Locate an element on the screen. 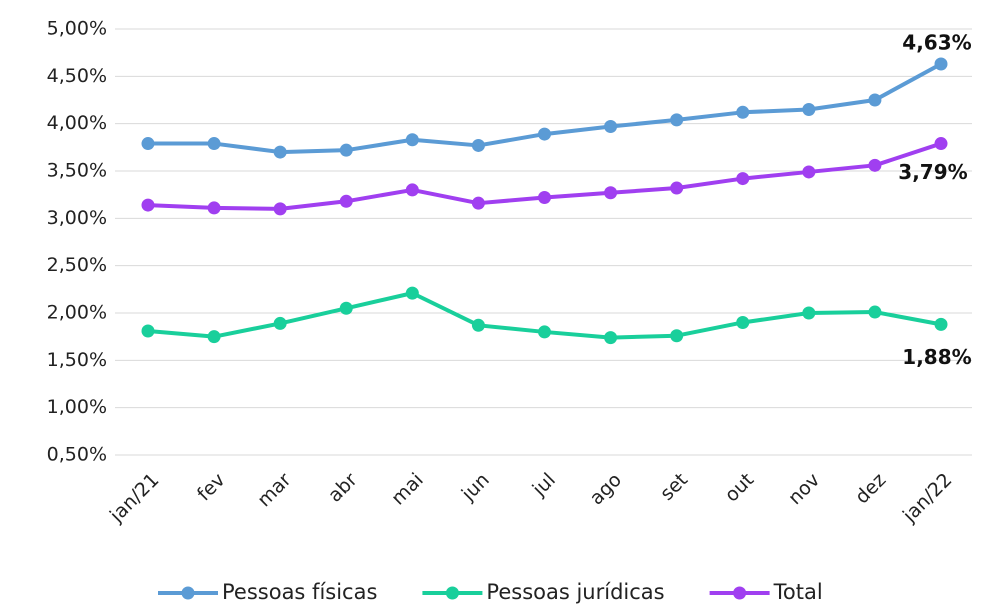 This screenshot has height=607, width=983. y-tick-label: 1,50% is located at coordinates (77, 360).